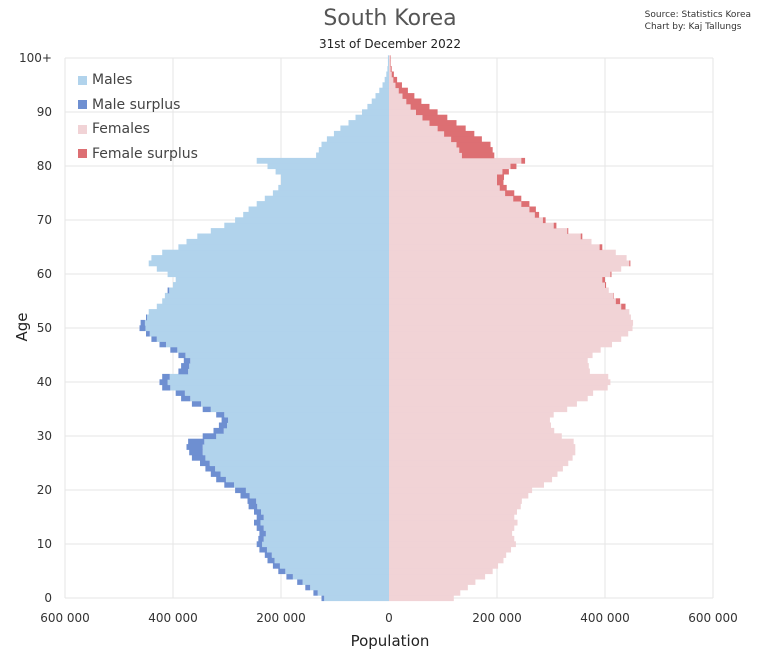 The height and width of the screenshot is (661, 765). Describe the element at coordinates (44, 166) in the screenshot. I see `y-tick-label: 80` at that location.